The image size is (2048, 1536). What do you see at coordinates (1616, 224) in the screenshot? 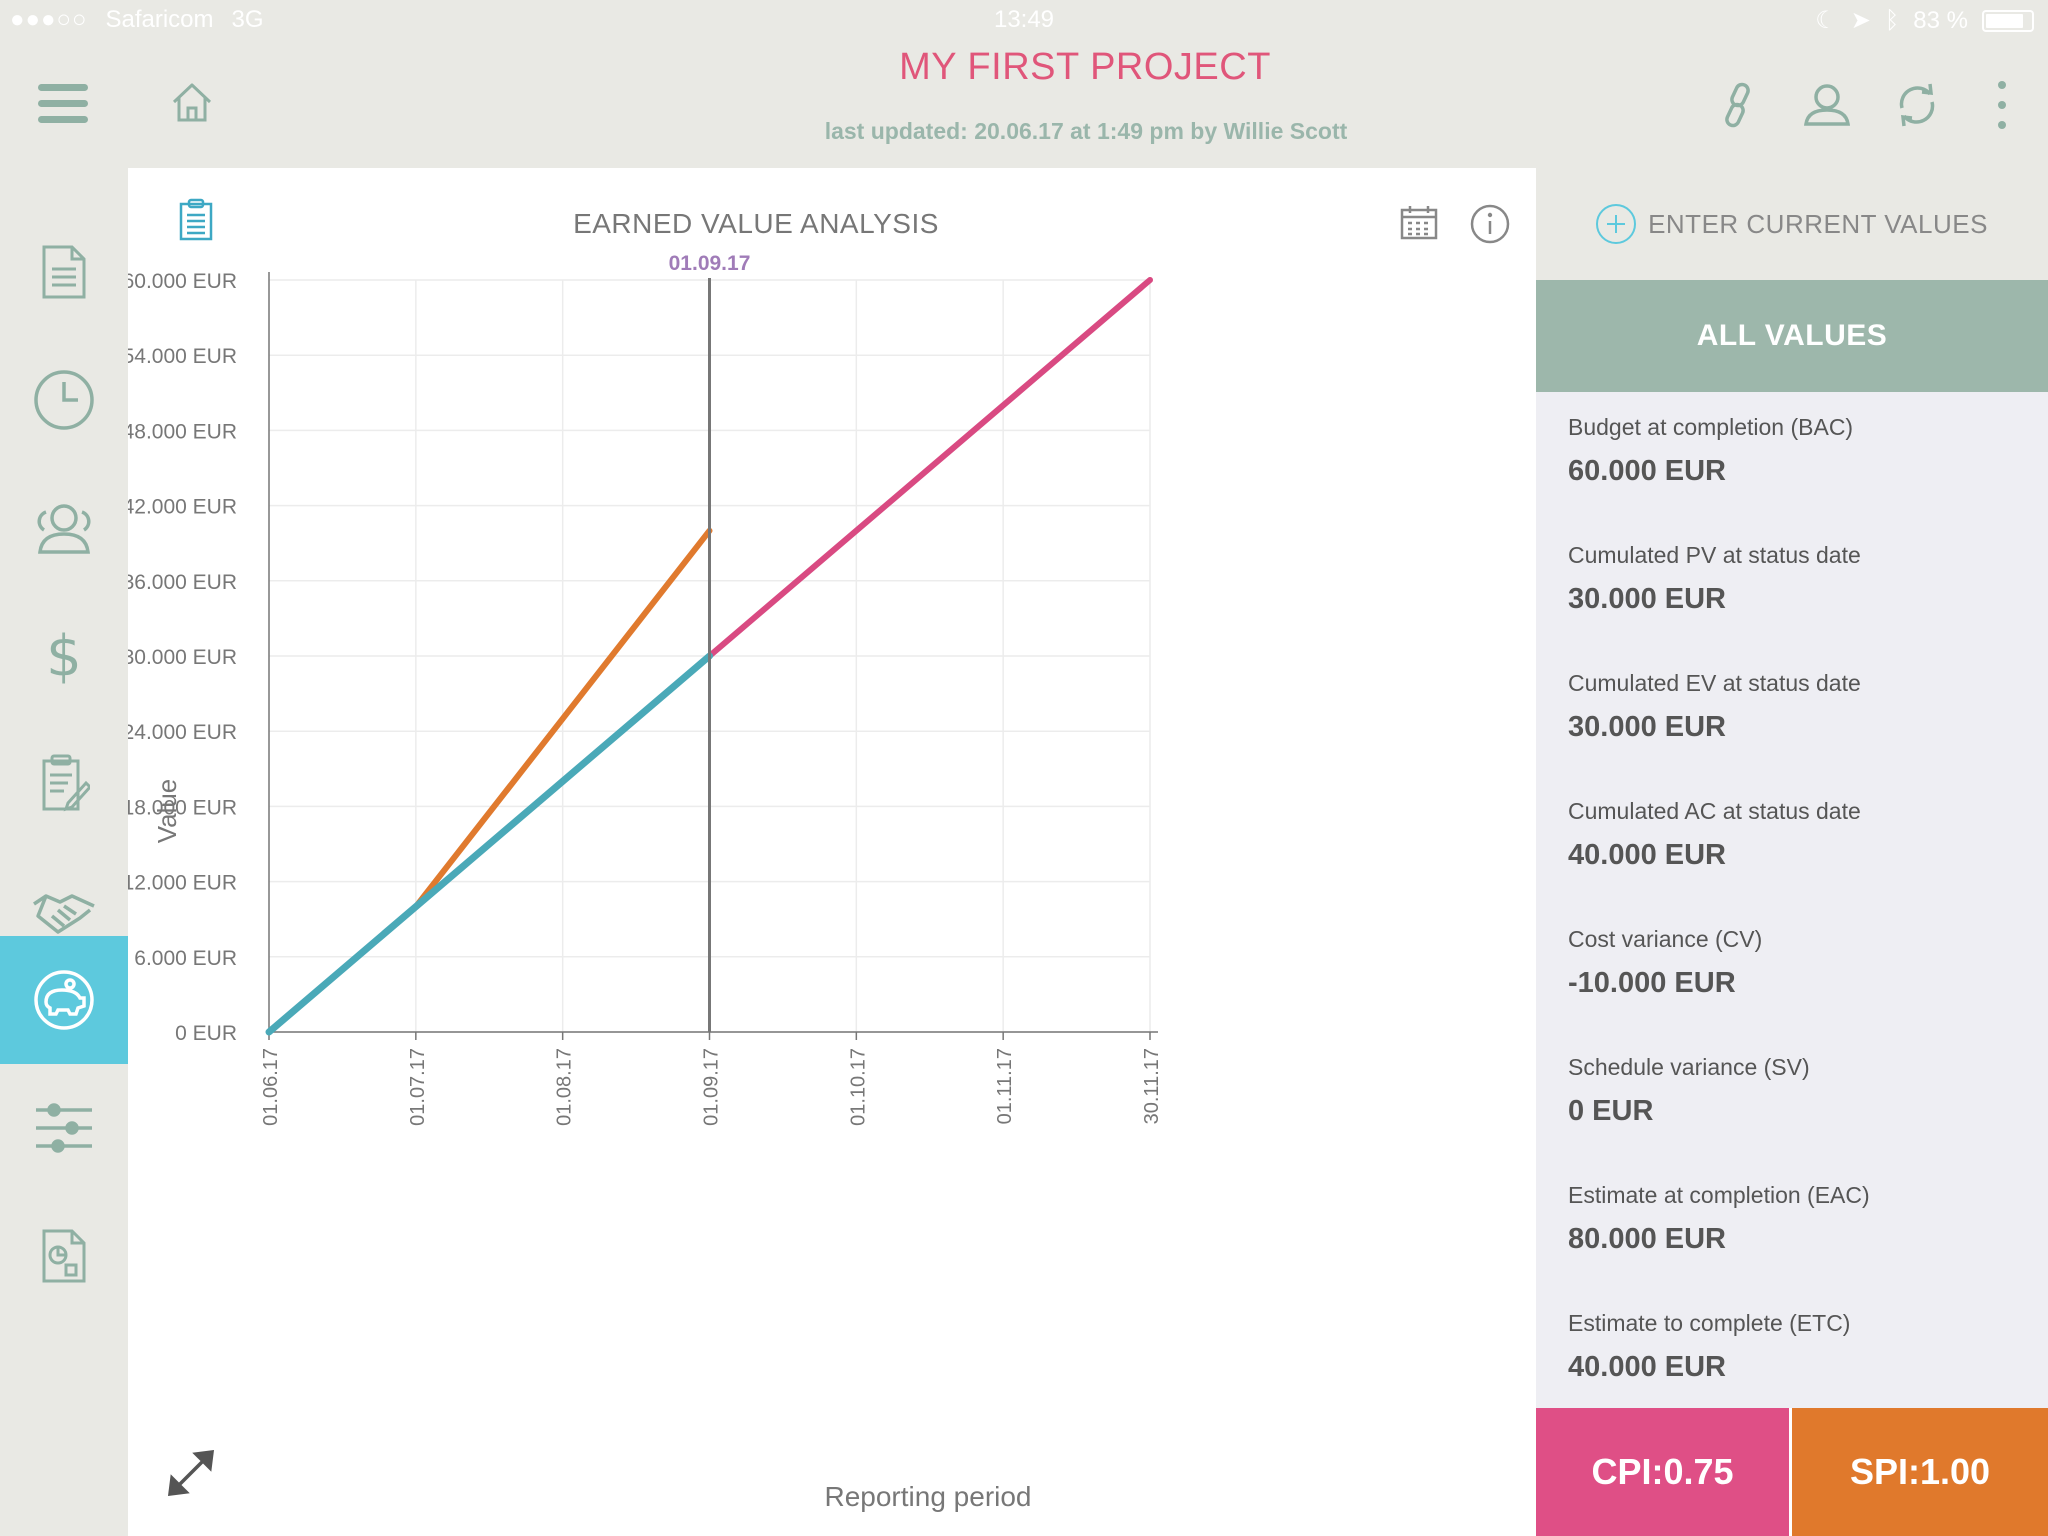
I see `plus-circle-icon` at bounding box center [1616, 224].